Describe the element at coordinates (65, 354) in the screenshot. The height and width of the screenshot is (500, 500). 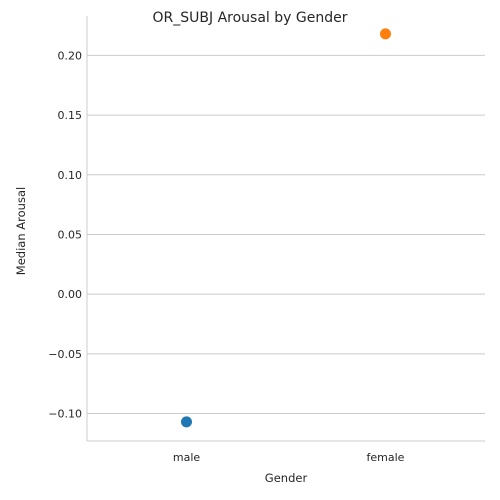
I see `y-tick-label: −0.05` at that location.